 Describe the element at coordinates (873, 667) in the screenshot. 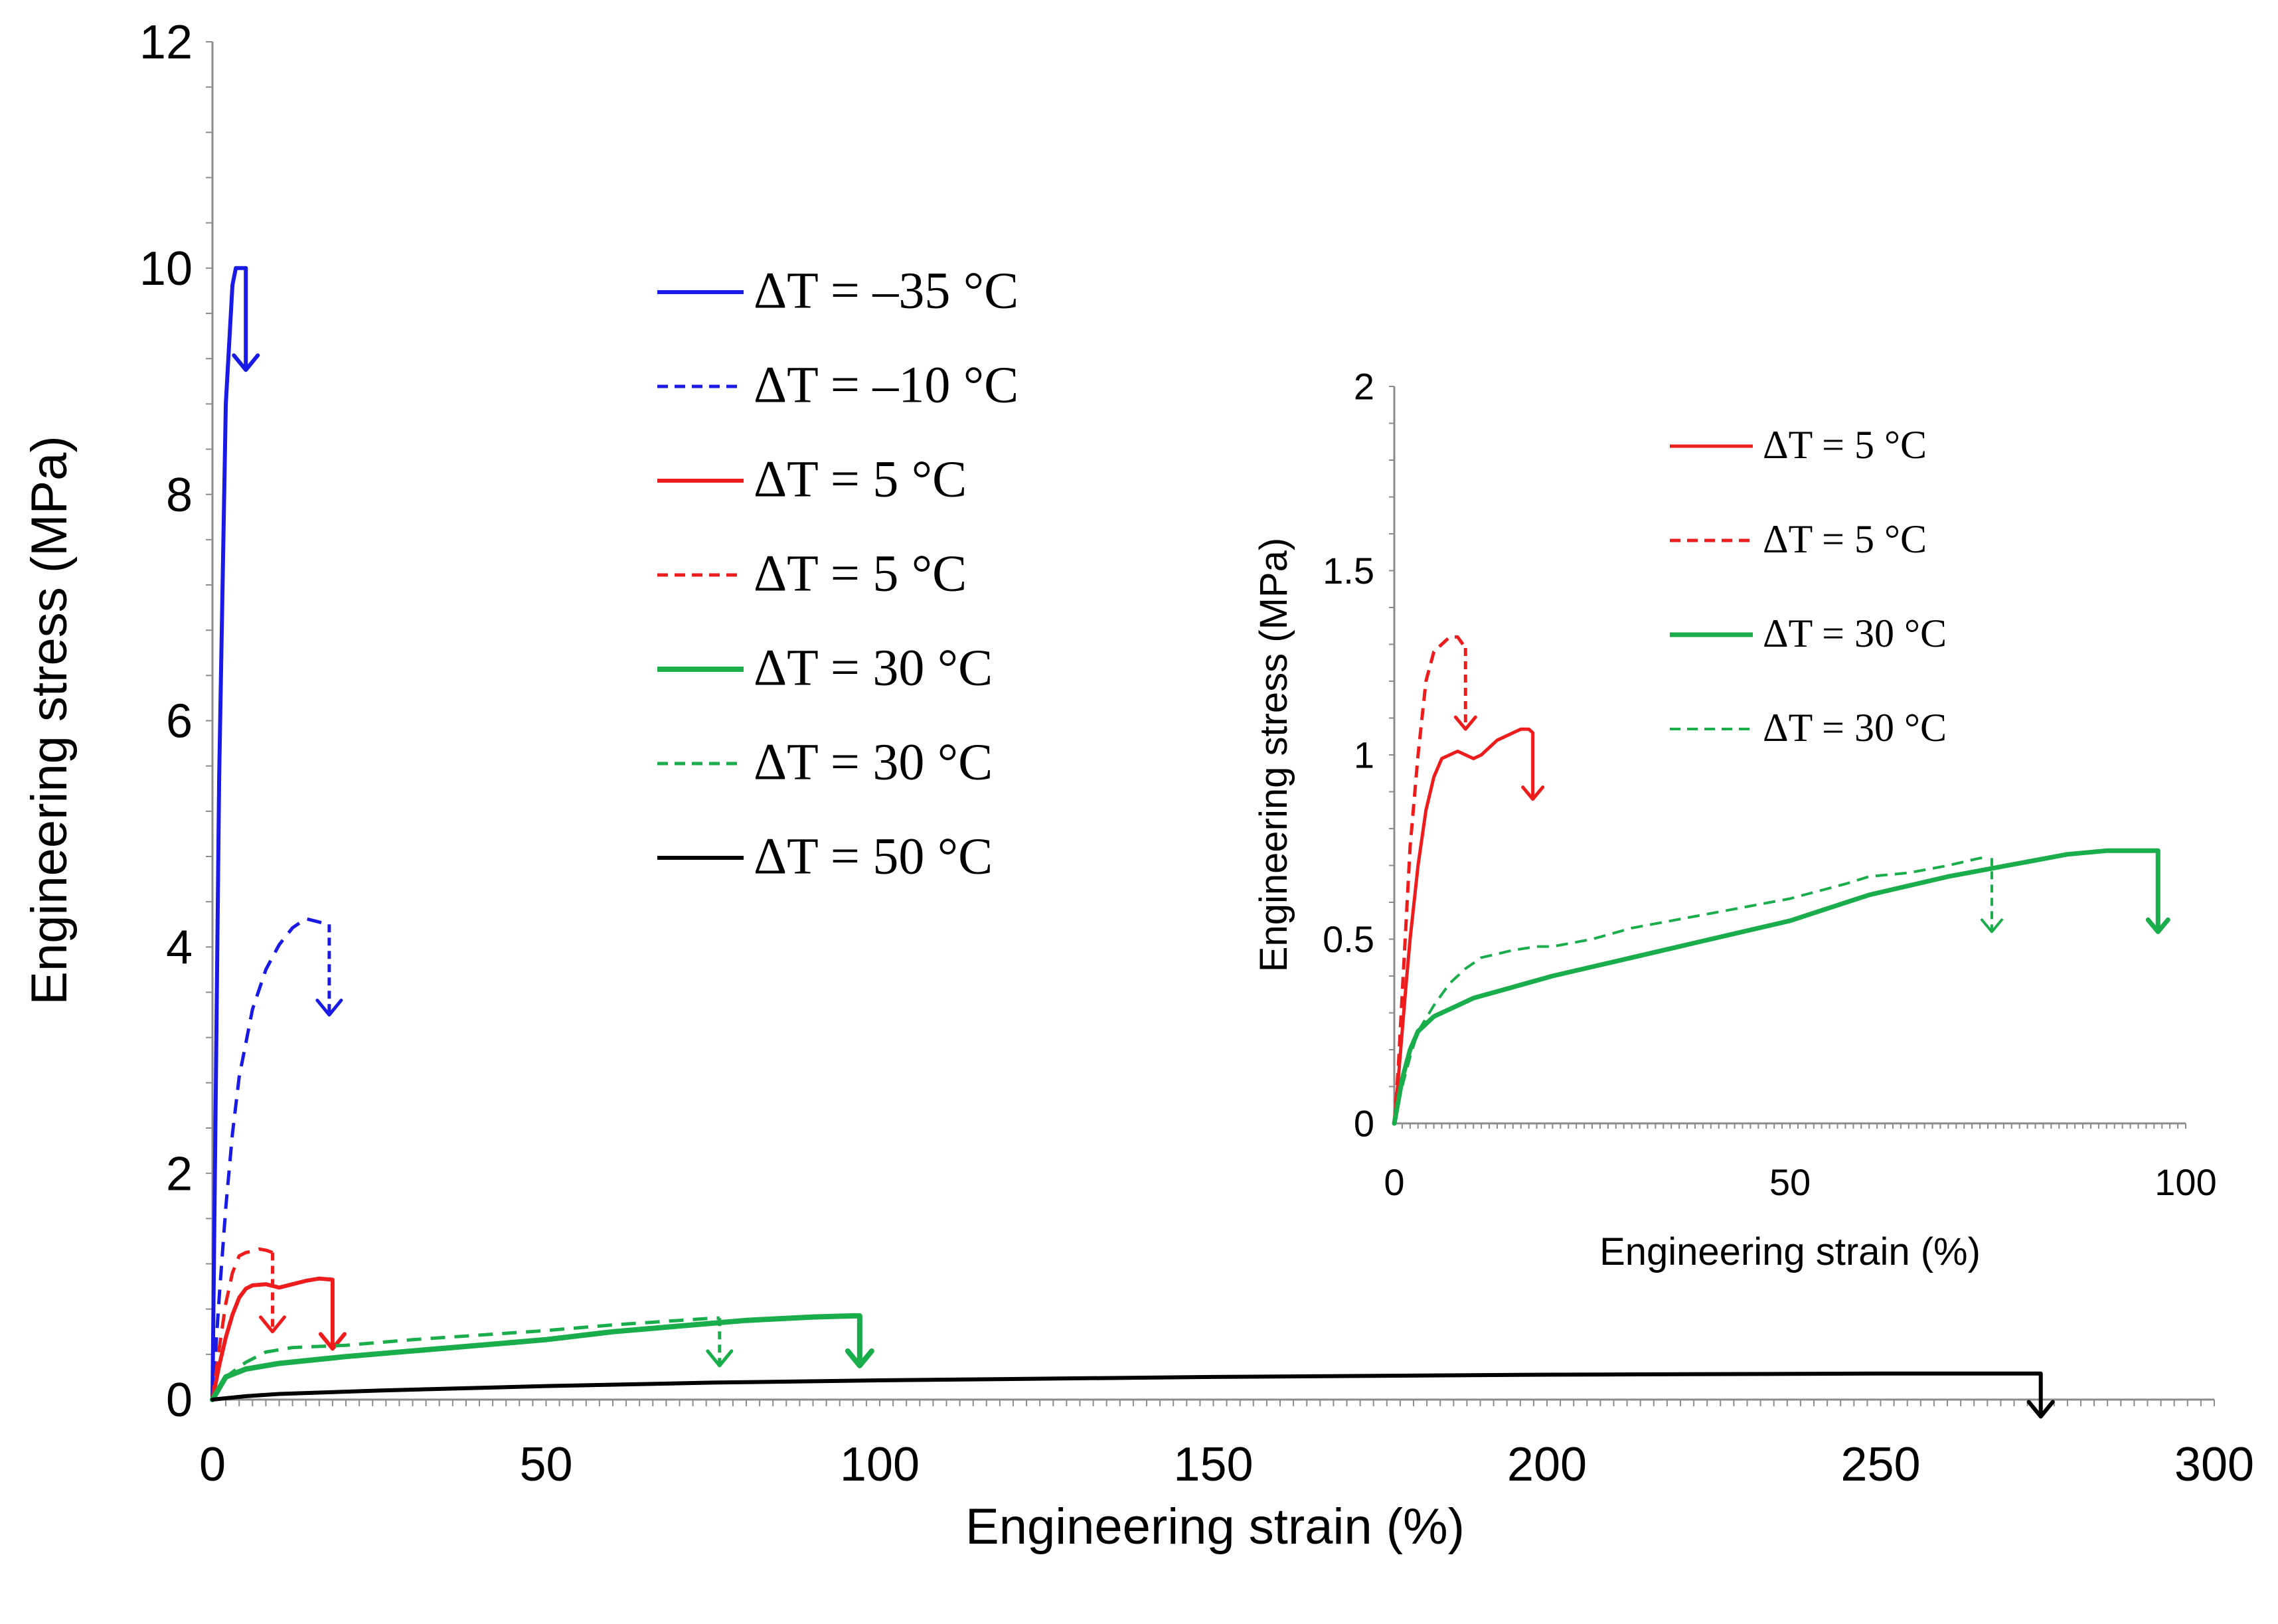

I see `main-legend-label-4: ΔT = 30 °C` at that location.